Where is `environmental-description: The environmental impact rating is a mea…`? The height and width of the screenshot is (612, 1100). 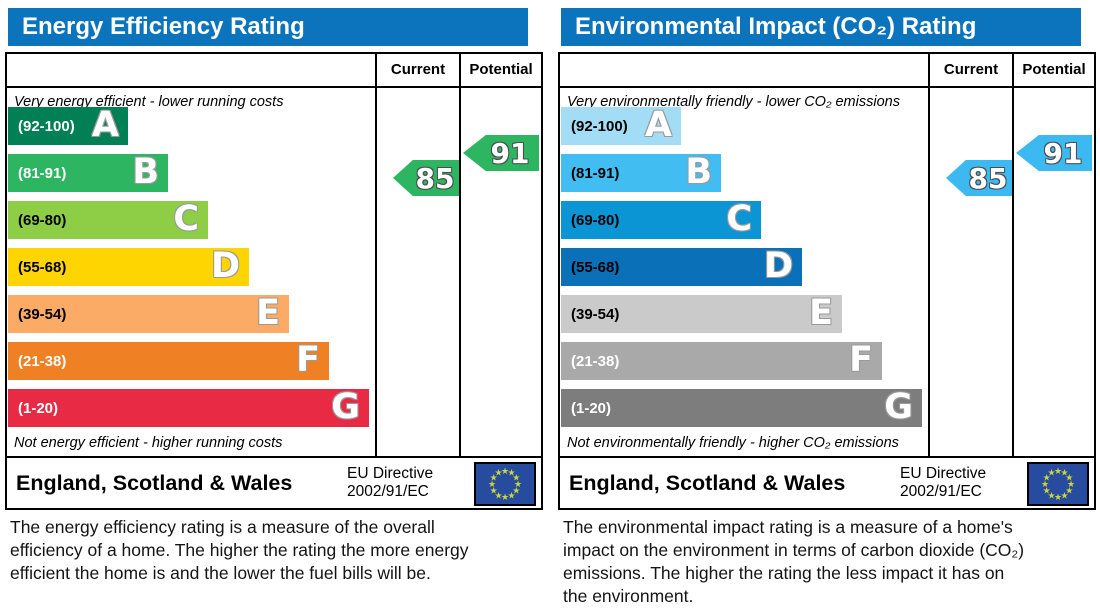
environmental-description: The environmental impact rating is a mea… is located at coordinates (794, 561).